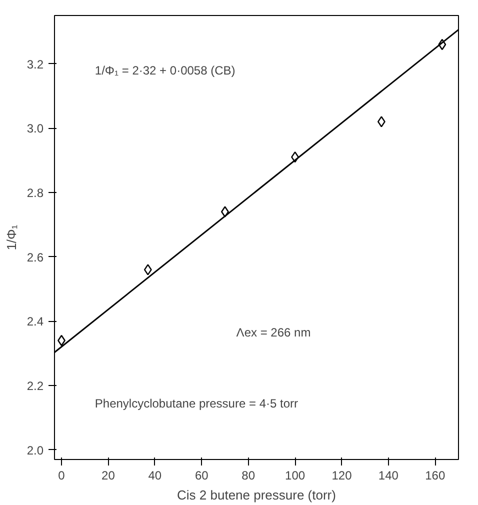 The image size is (478, 505). I want to click on y-axis-title: 1/Φ₁, so click(11, 237).